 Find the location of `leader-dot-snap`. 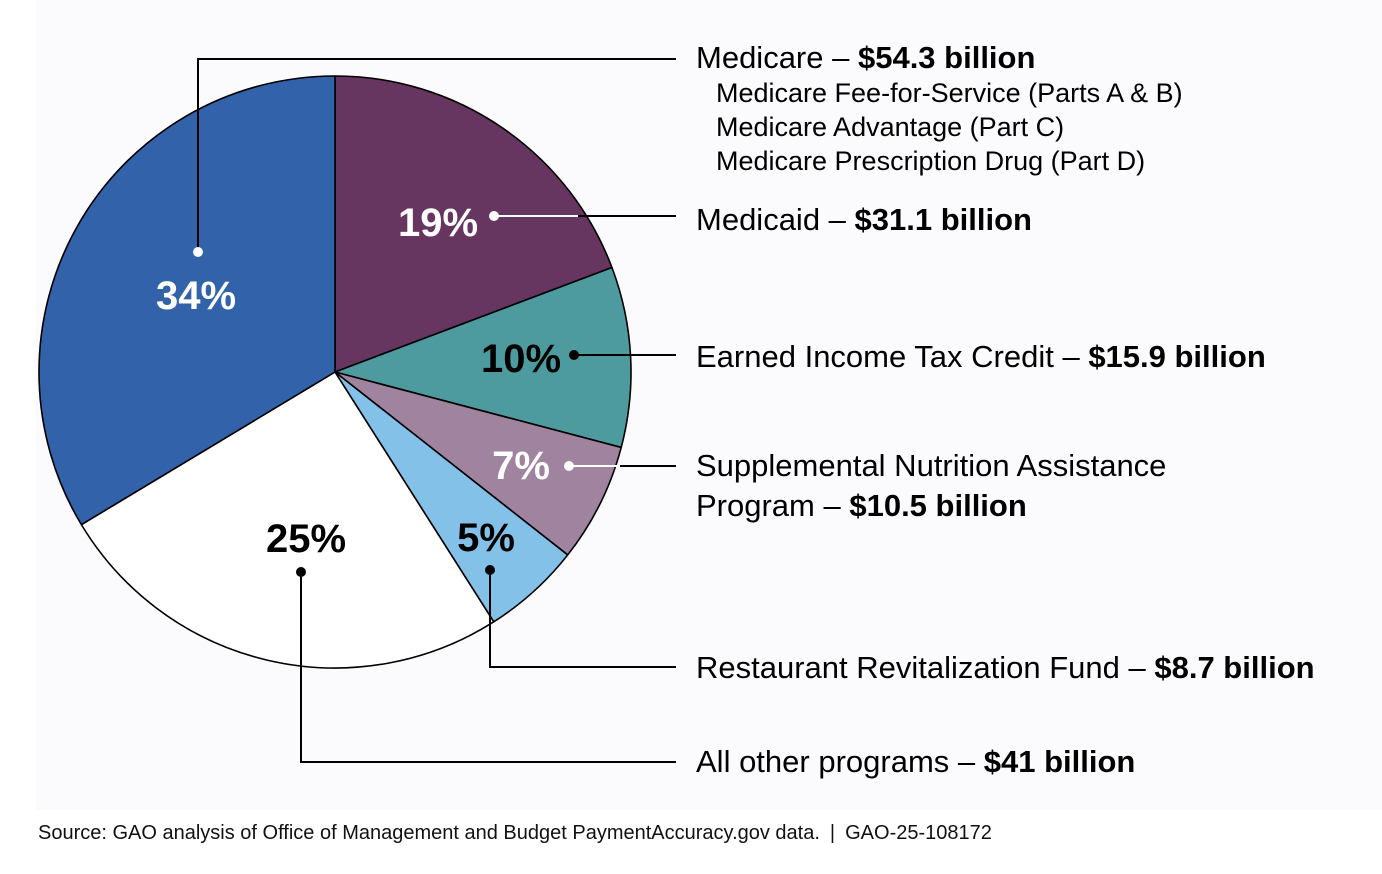

leader-dot-snap is located at coordinates (569, 466).